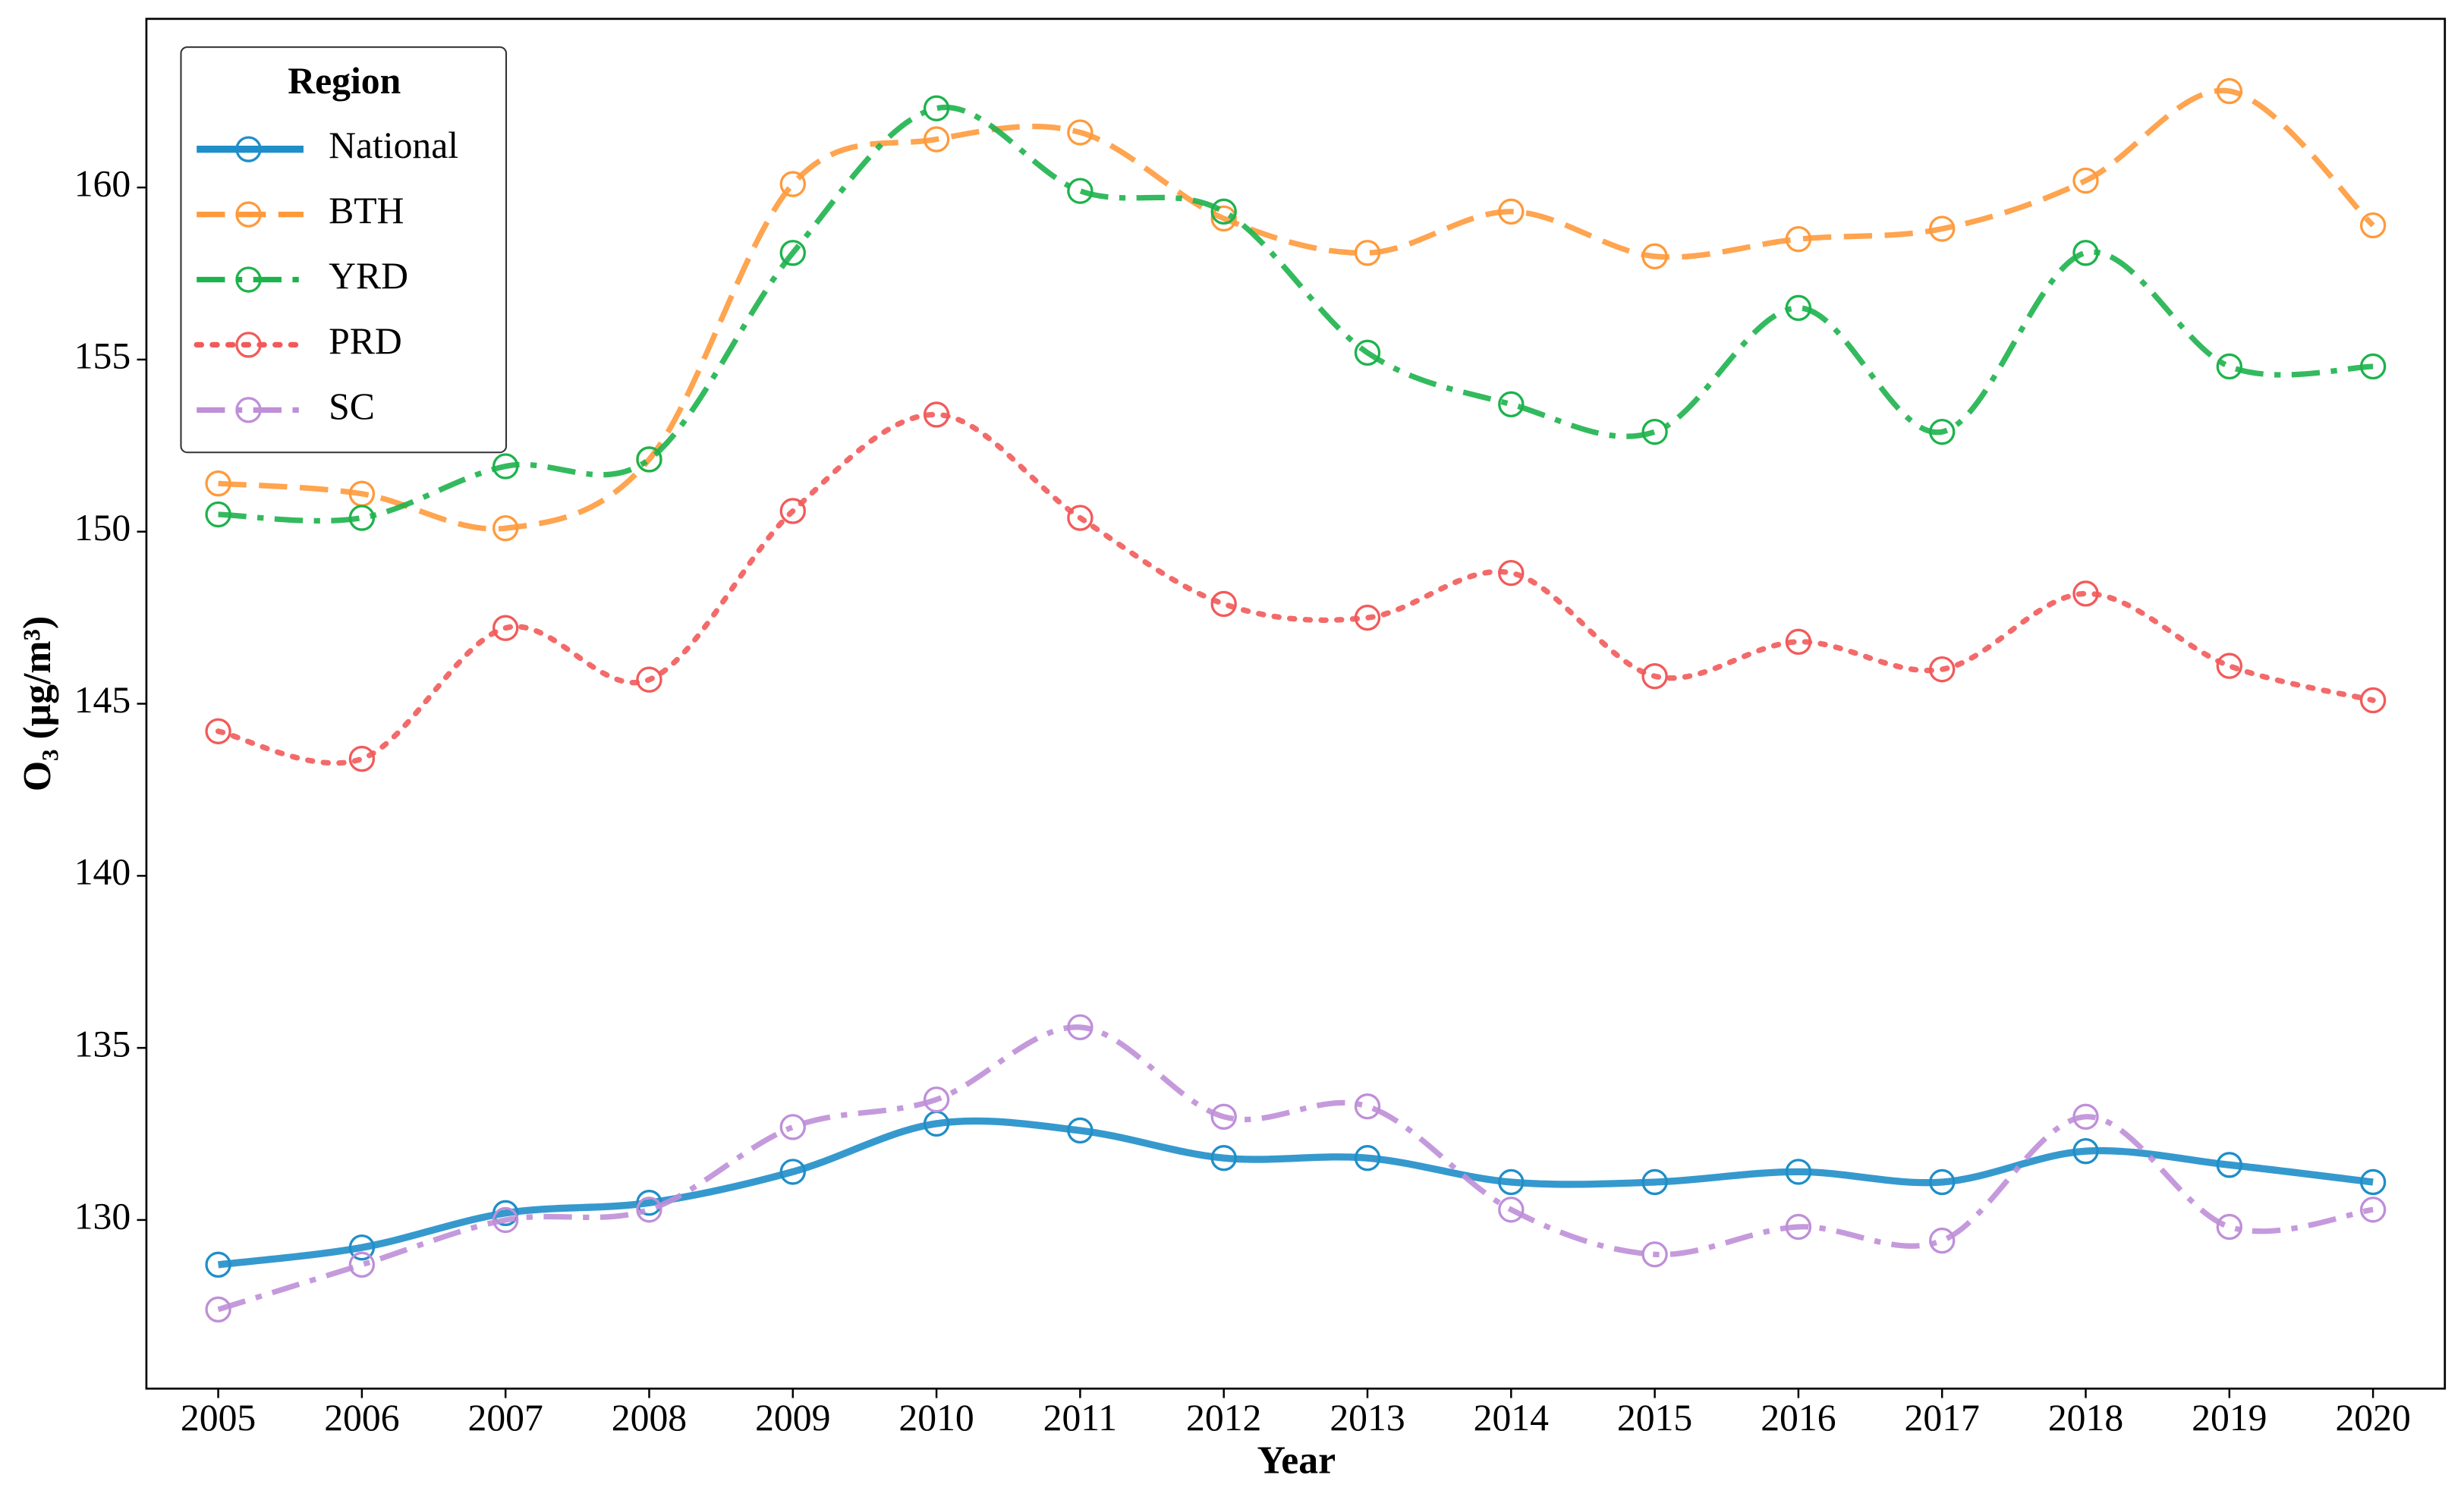  I want to click on x-tick-label: 2011, so click(1080, 1418).